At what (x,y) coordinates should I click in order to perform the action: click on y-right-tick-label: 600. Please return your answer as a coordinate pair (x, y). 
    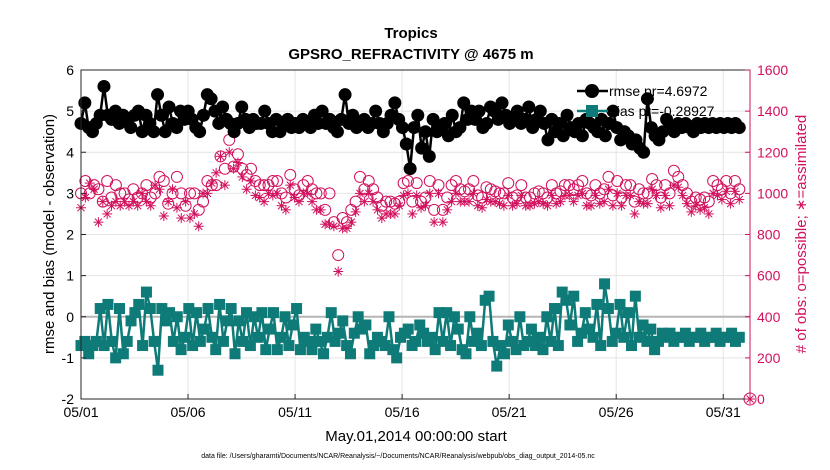
    Looking at the image, I should click on (769, 276).